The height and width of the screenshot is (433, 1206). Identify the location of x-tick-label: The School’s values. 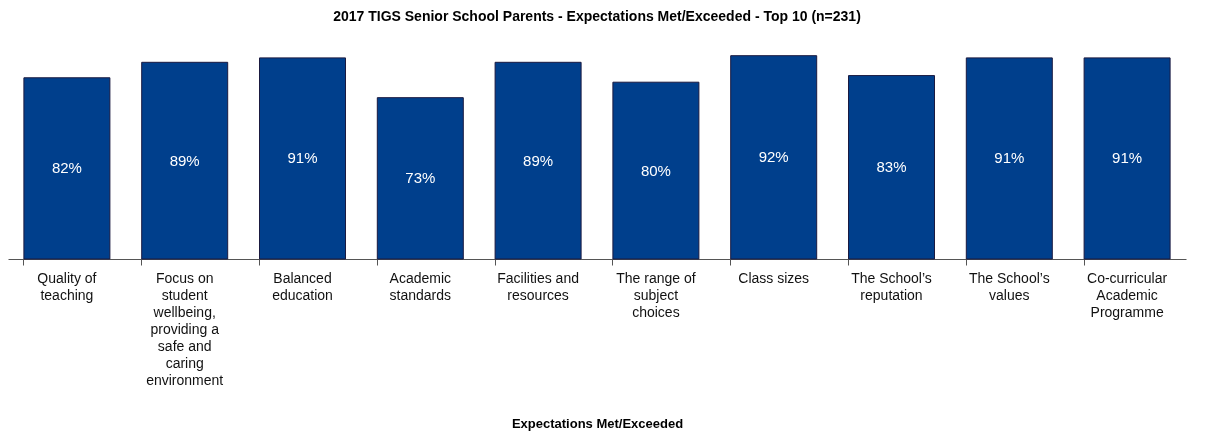
(1009, 286).